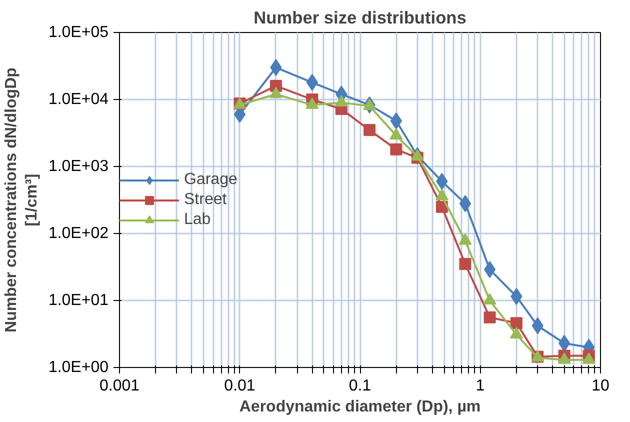  I want to click on y-tick-label: 1.0E+01, so click(78, 300).